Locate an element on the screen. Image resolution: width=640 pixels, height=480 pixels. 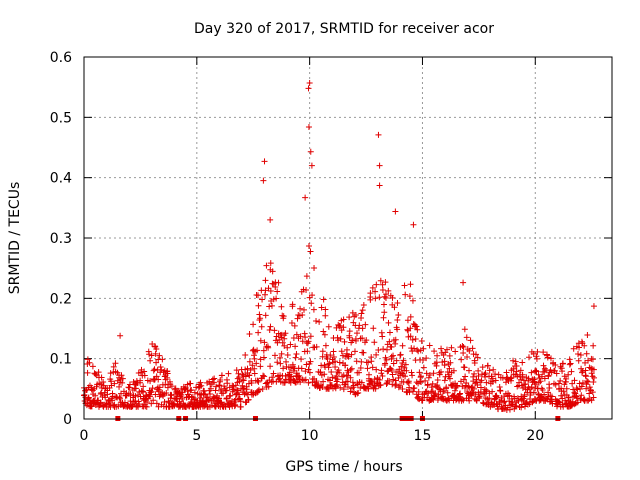
y-tick-label: 0.5 is located at coordinates (61, 118).